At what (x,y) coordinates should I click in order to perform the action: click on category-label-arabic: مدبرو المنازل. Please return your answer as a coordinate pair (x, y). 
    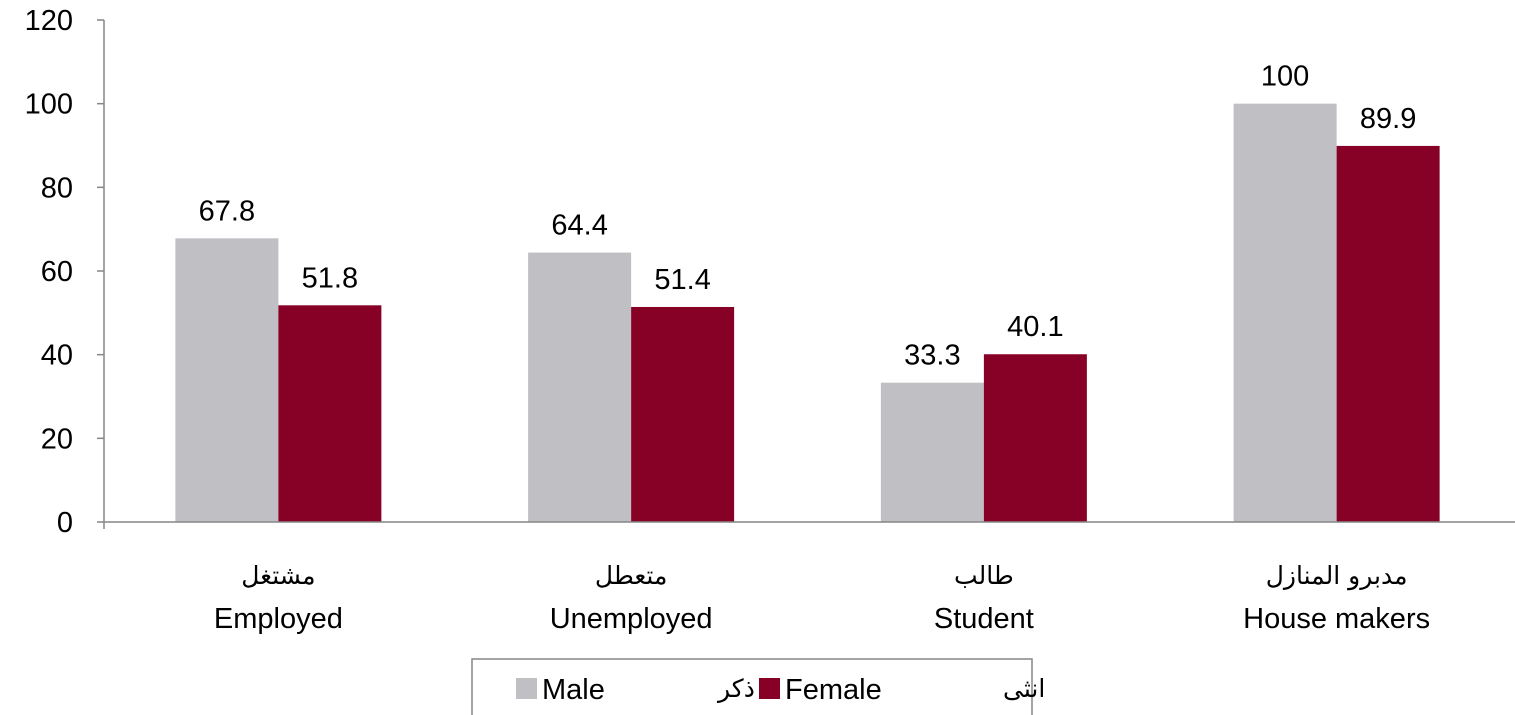
    Looking at the image, I should click on (1337, 576).